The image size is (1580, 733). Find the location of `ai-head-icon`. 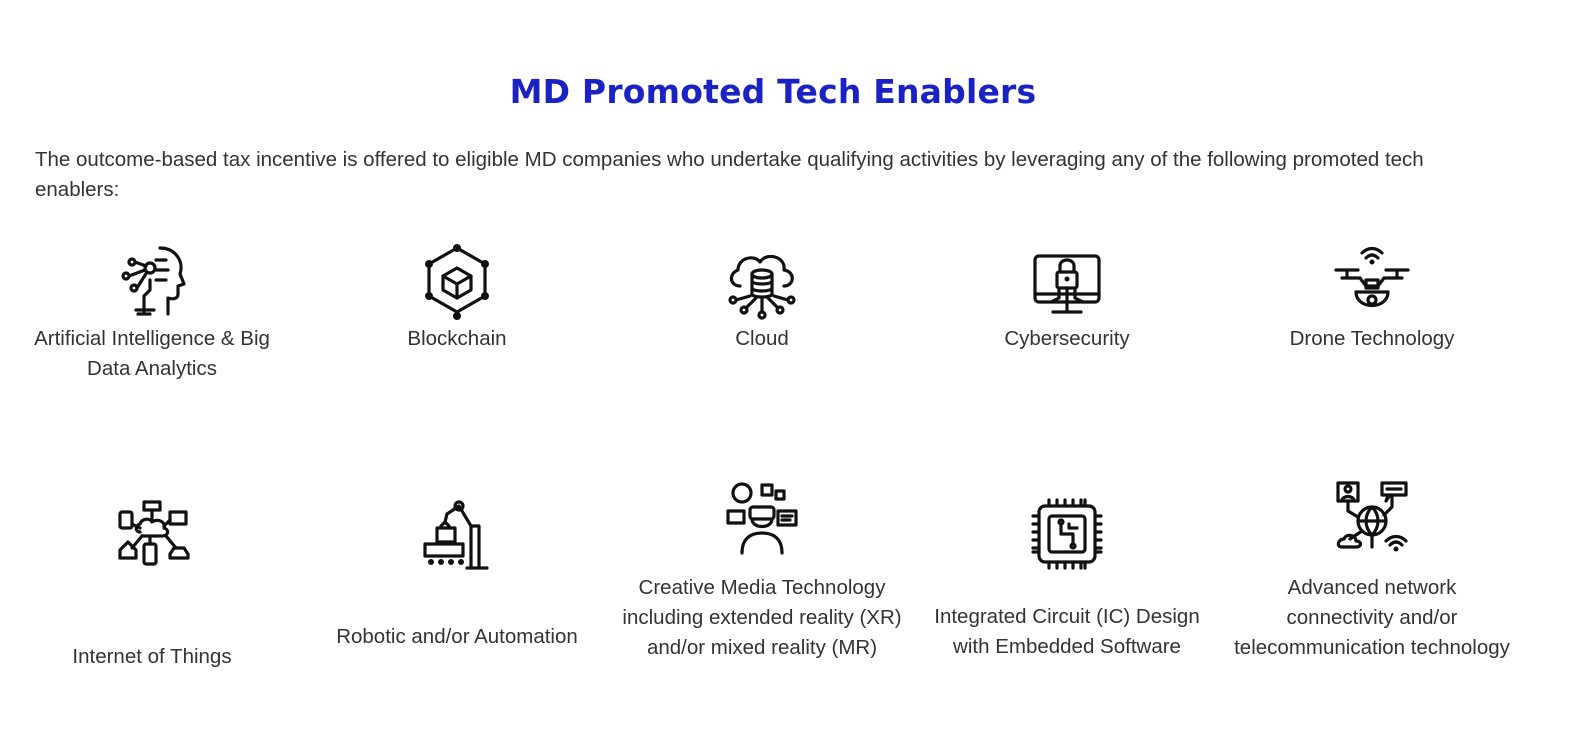

ai-head-icon is located at coordinates (152, 282).